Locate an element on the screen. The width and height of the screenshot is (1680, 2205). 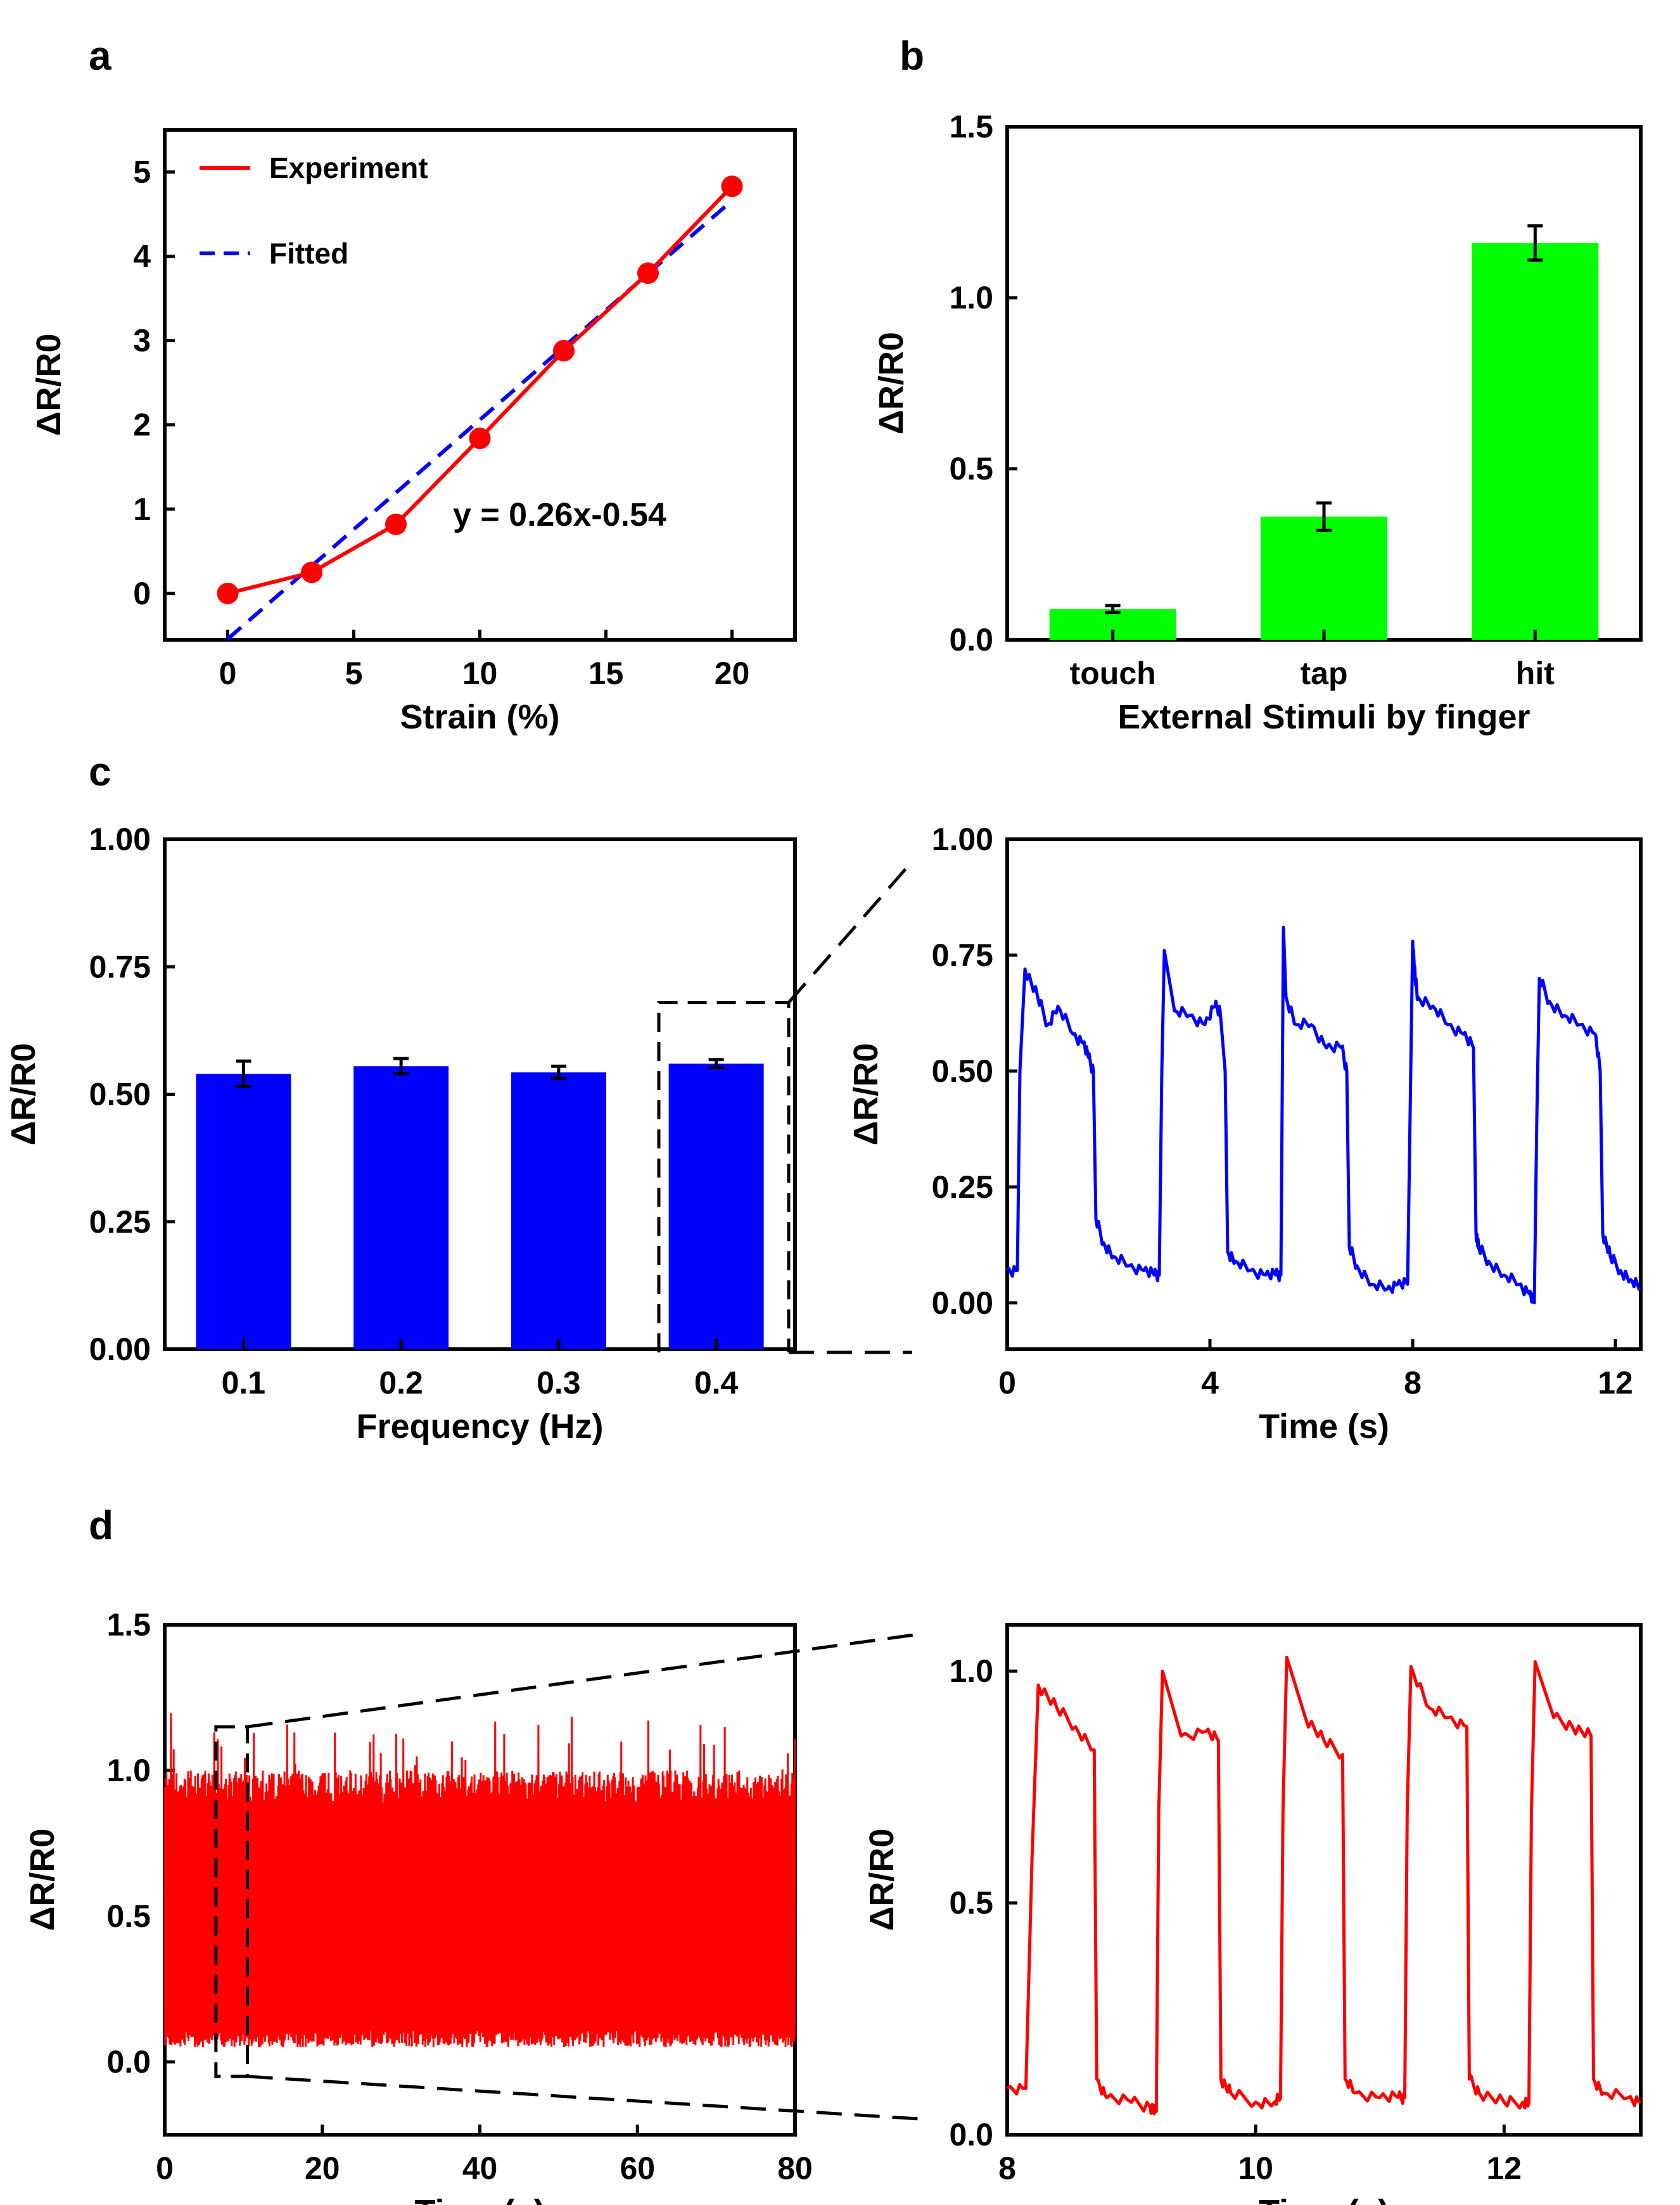
chart-c-time-zoom: 0.00 0.25 0.50 0.75 1.00 ΔR/R0 Time (s) 0 4 8 12 is located at coordinates (1245, 1134).